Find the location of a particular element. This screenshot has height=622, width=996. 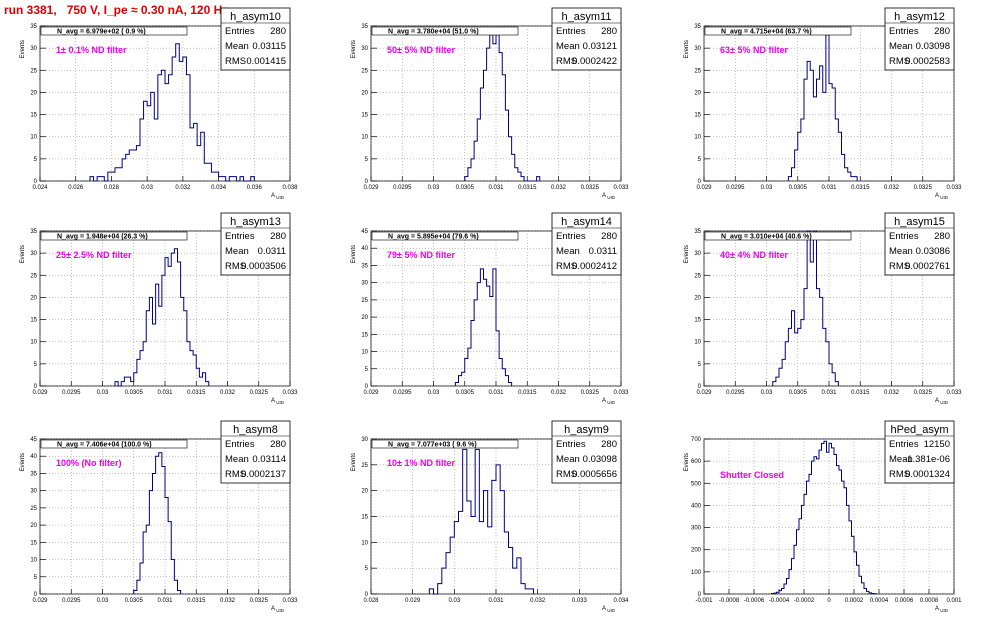

stats-value: 0.0002412 is located at coordinates (594, 266).